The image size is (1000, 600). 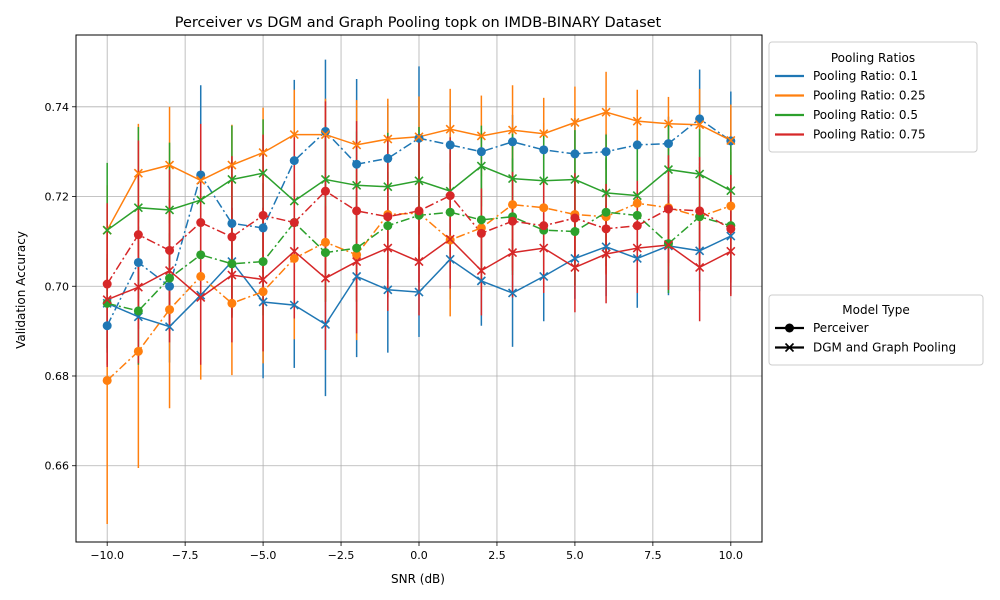 I want to click on legend-label: Pooling Ratio: 0.5, so click(x=865, y=115).